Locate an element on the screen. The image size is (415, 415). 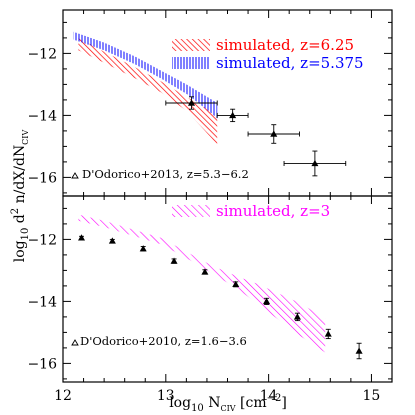
legend-marker-triangle is located at coordinates (75, 175).